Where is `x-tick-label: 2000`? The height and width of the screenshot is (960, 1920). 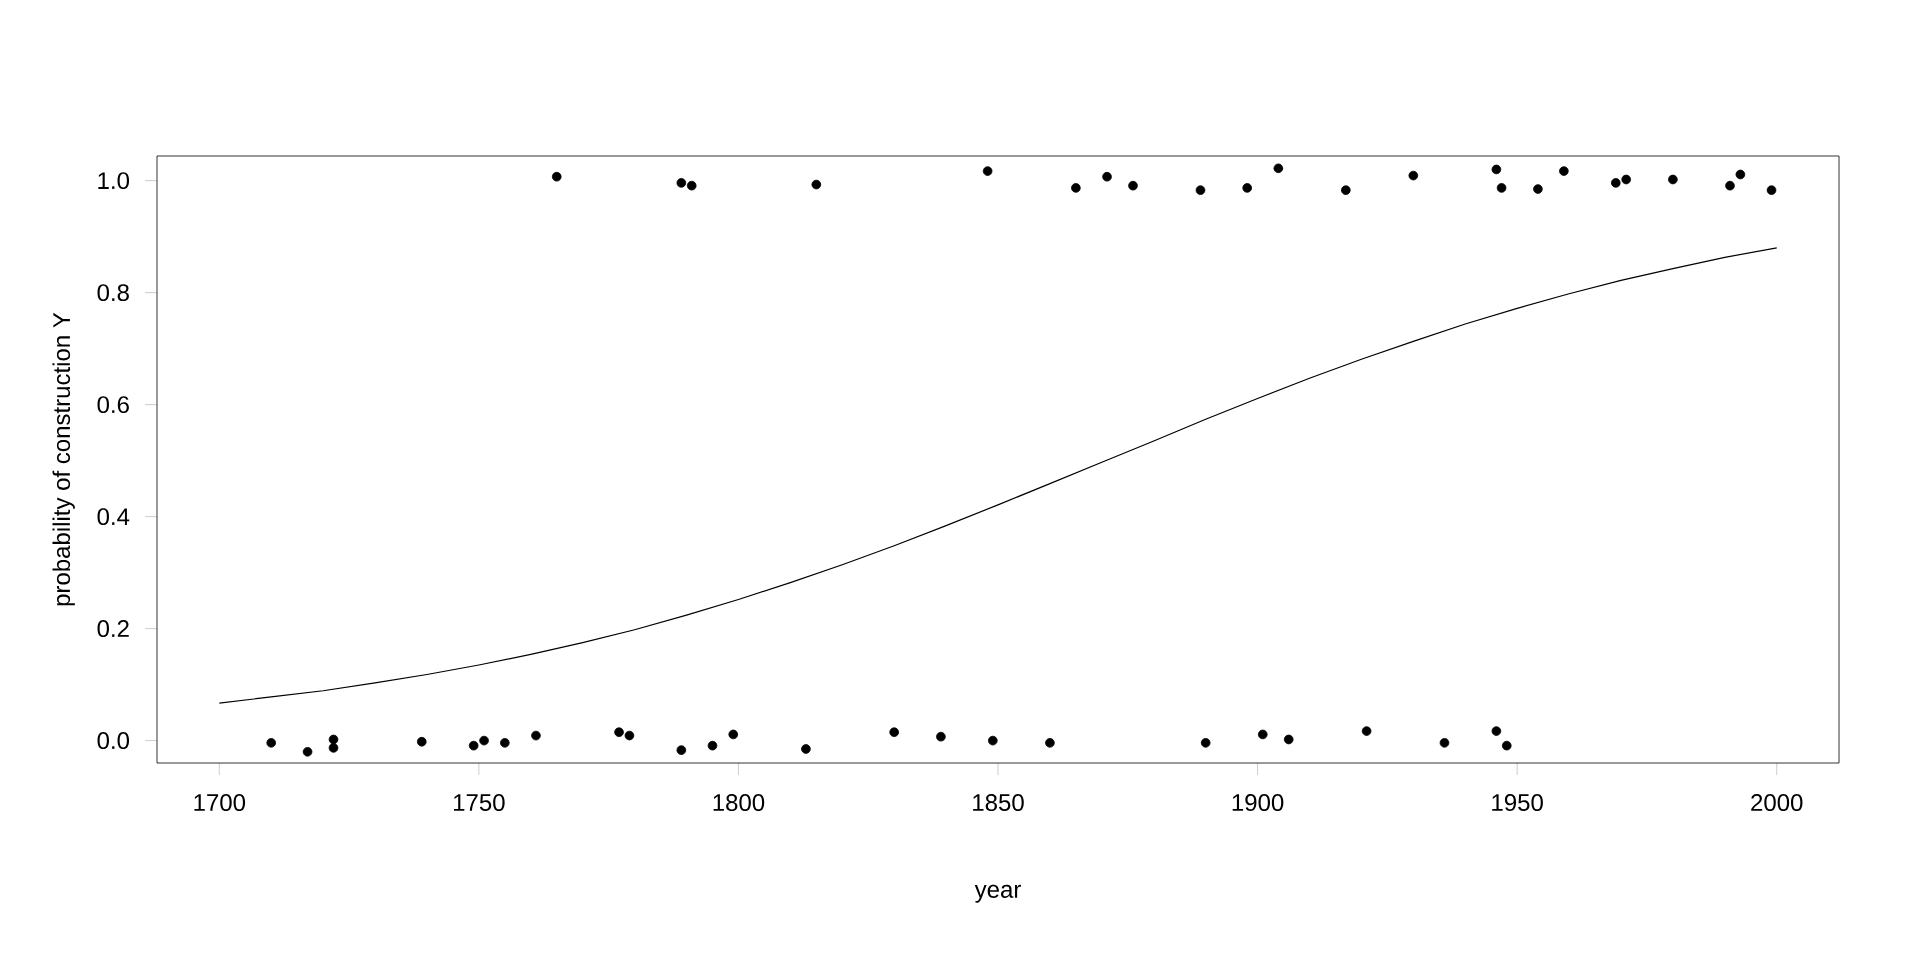
x-tick-label: 2000 is located at coordinates (1777, 803).